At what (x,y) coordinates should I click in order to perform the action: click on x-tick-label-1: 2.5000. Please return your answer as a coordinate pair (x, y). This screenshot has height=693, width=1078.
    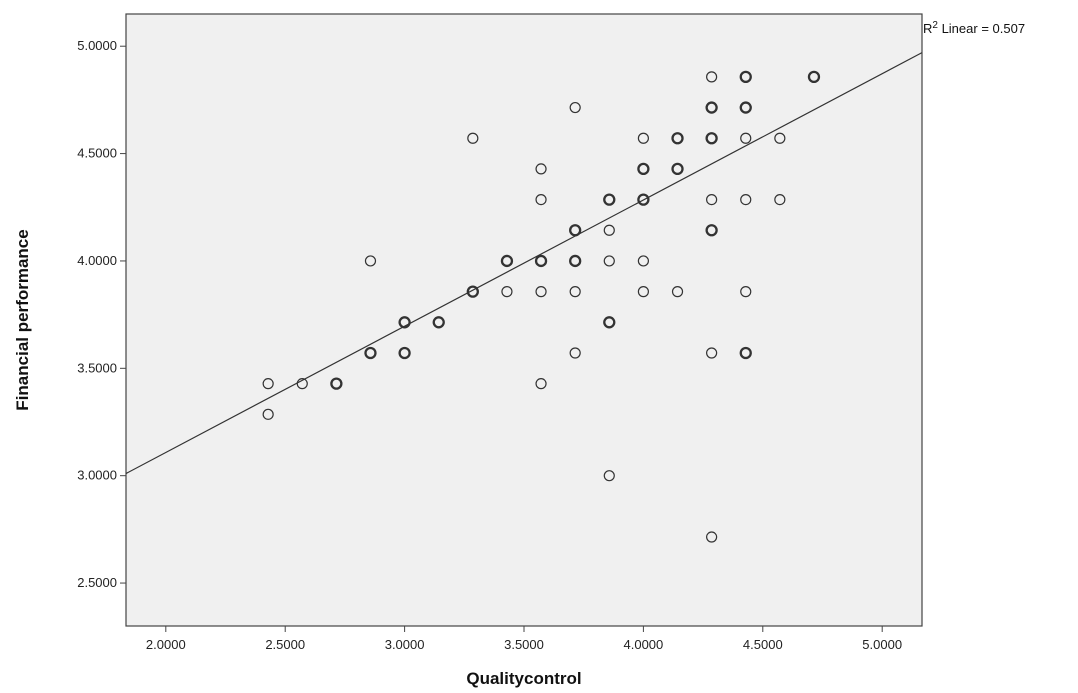
    Looking at the image, I should click on (285, 644).